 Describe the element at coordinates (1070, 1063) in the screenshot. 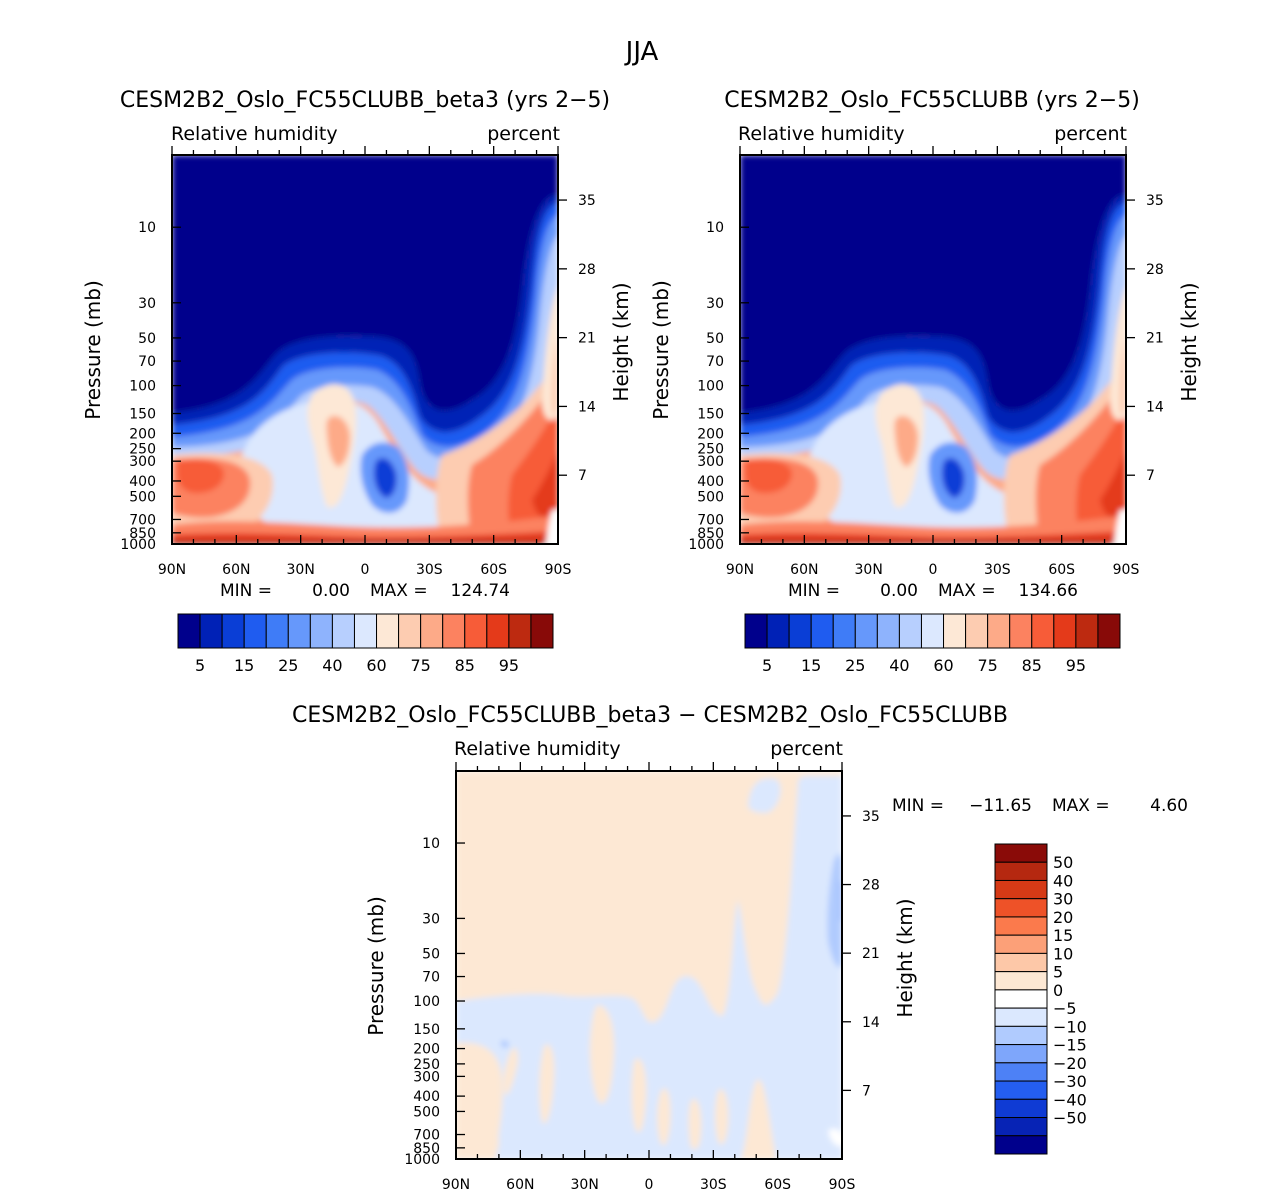

I see `colorbar-label: −20` at that location.